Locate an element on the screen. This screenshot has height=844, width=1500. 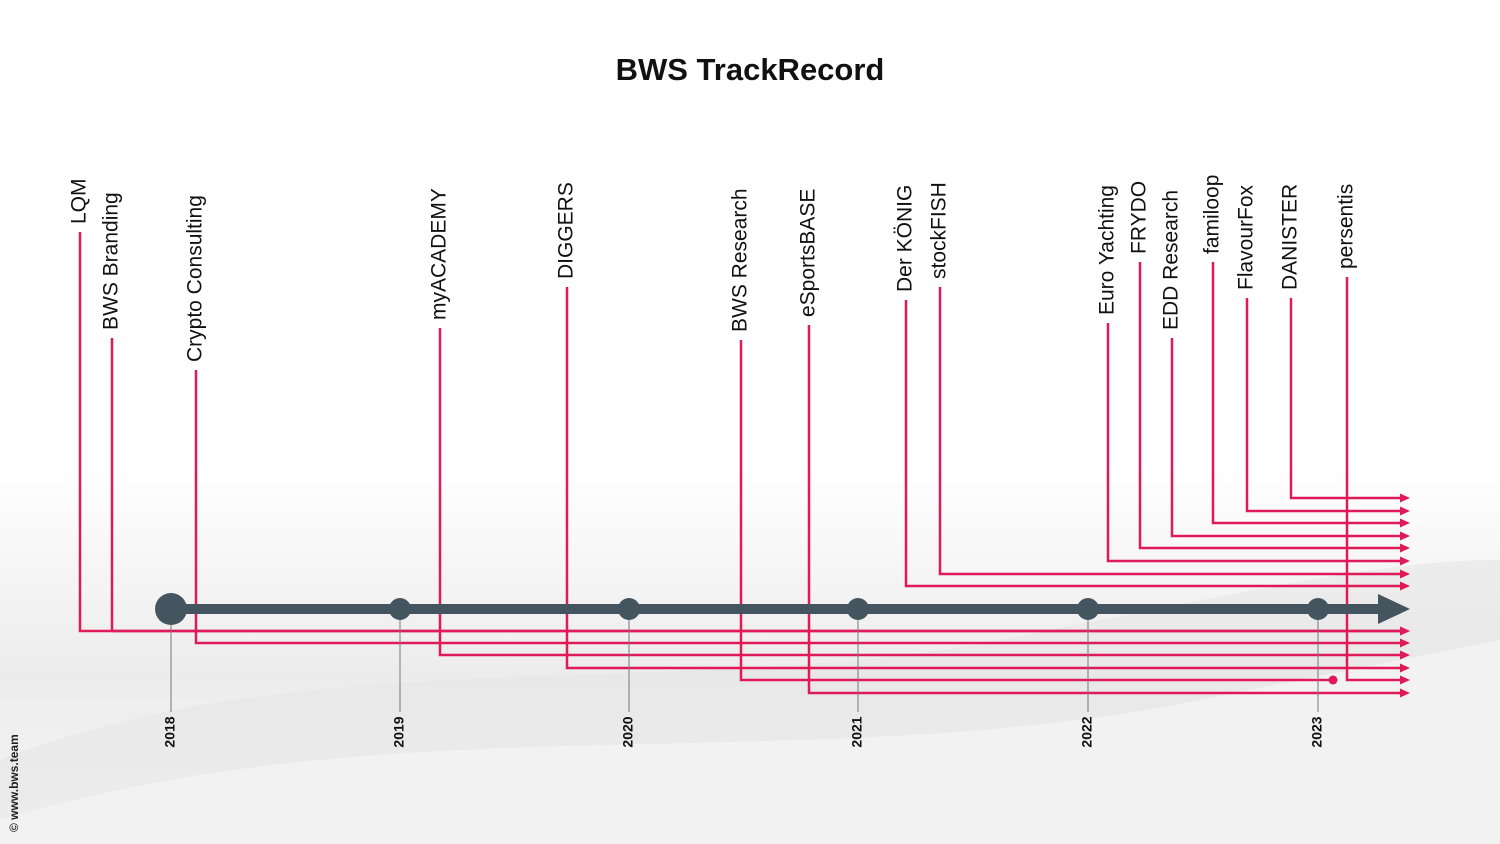
project-end-dot is located at coordinates (1333, 680).